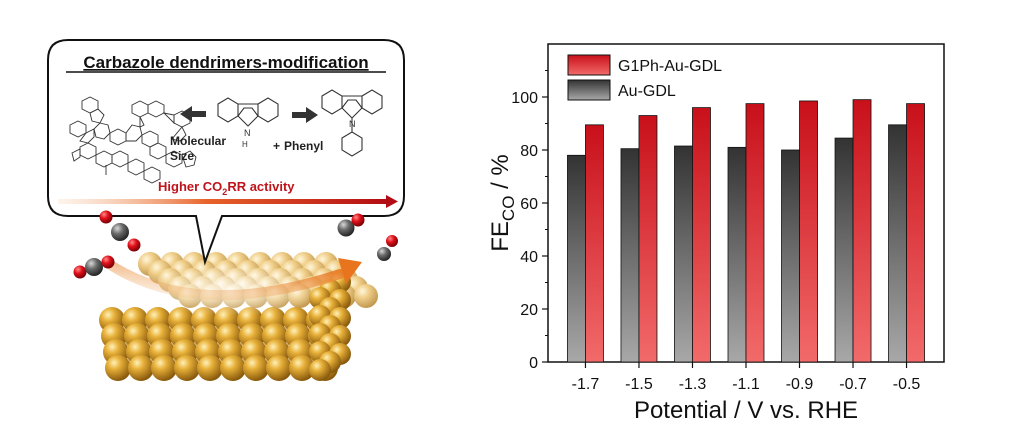 The width and height of the screenshot is (1024, 436). I want to click on size-label: Size, so click(182, 156).